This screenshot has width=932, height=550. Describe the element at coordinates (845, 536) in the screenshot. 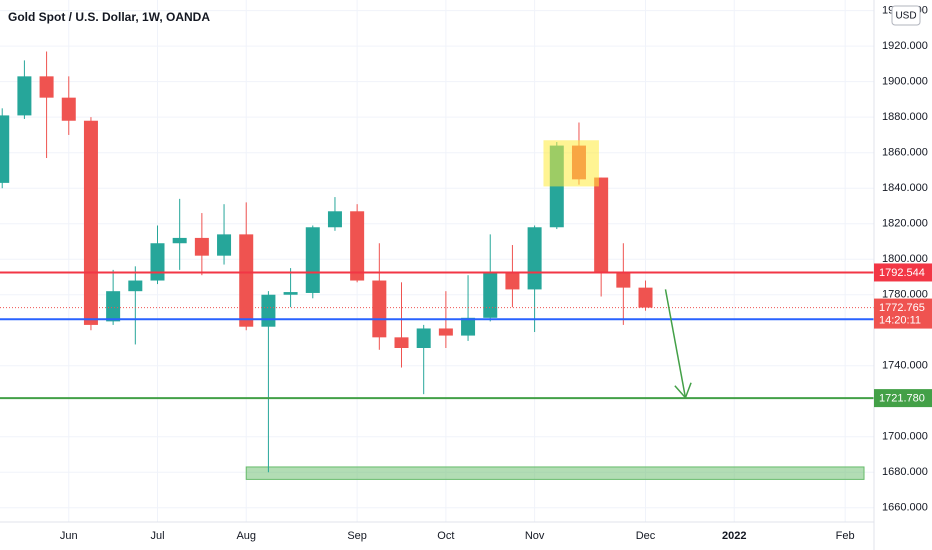

I see `x-tick-label: Feb` at that location.